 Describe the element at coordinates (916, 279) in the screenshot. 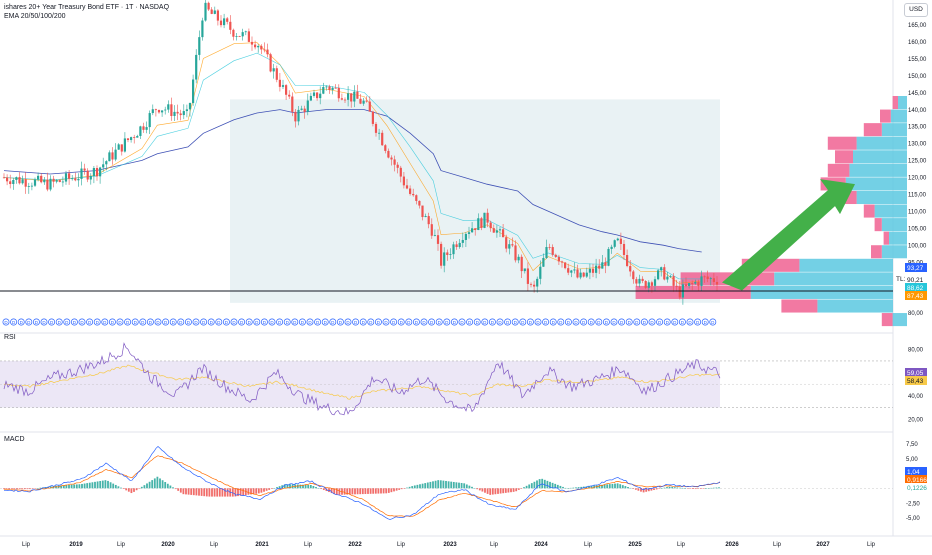

I see `current-price-bg` at that location.